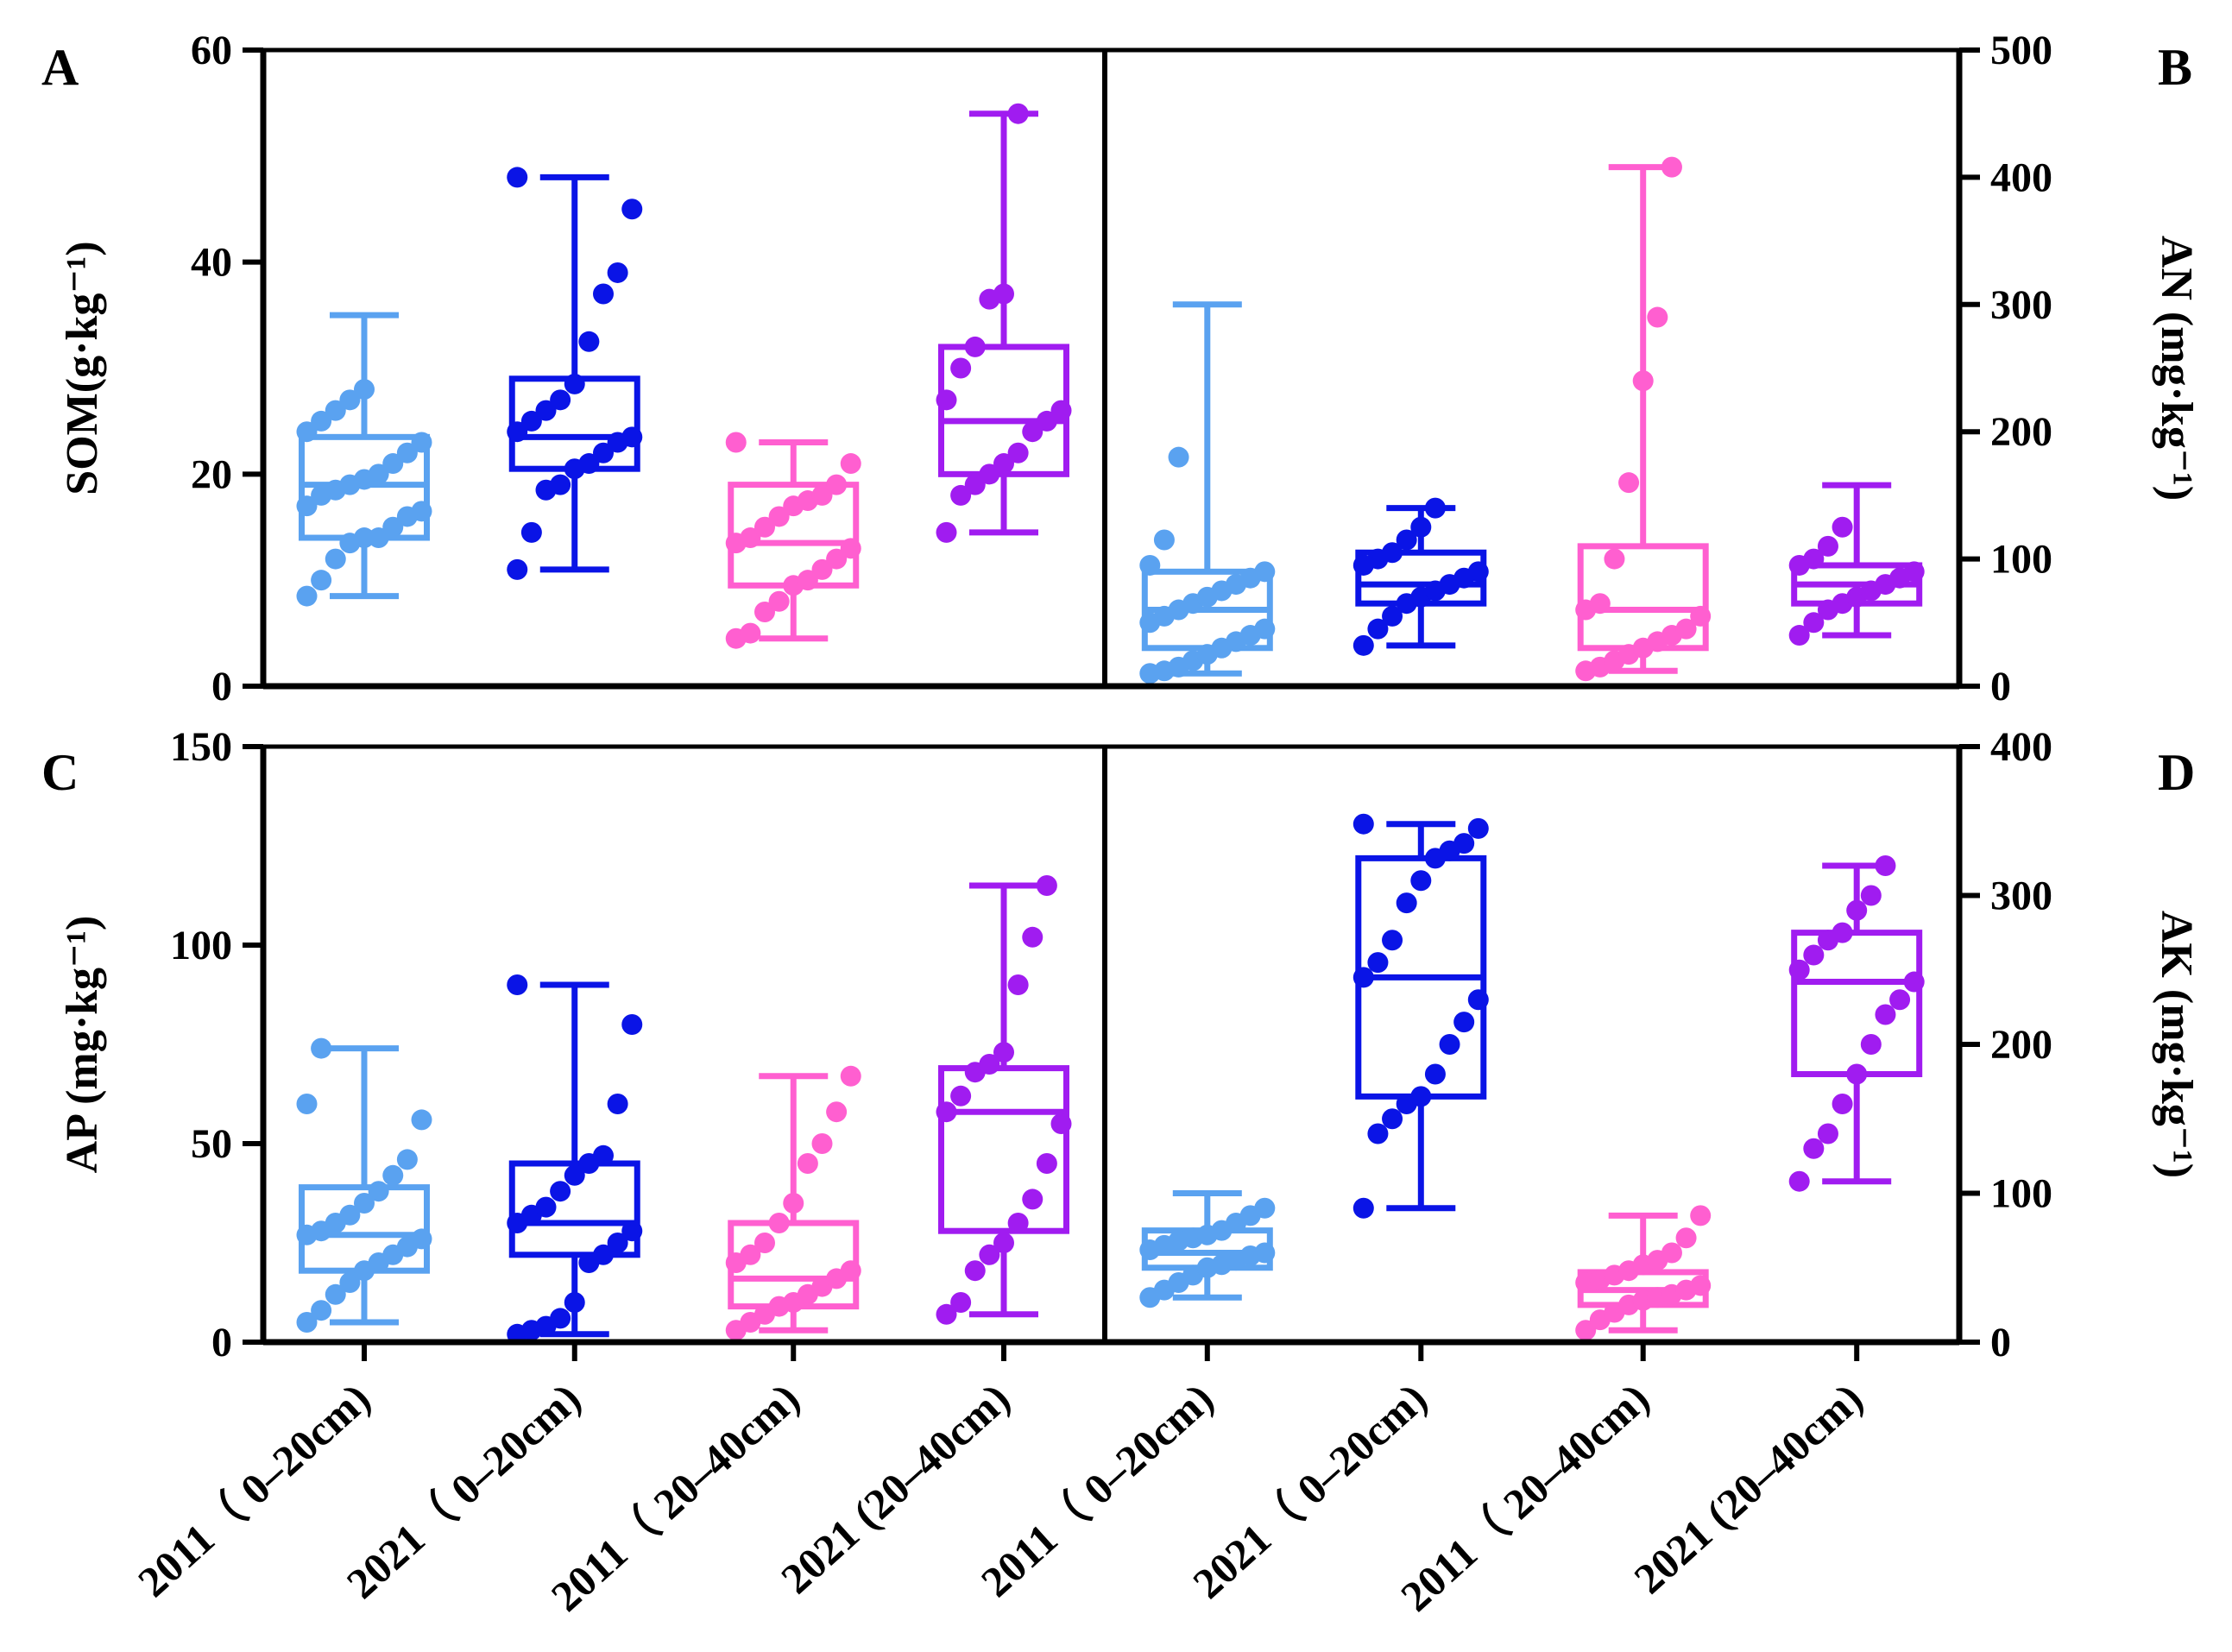 The height and width of the screenshot is (1652, 2232). I want to click on y-tick-label: 40, so click(212, 263).